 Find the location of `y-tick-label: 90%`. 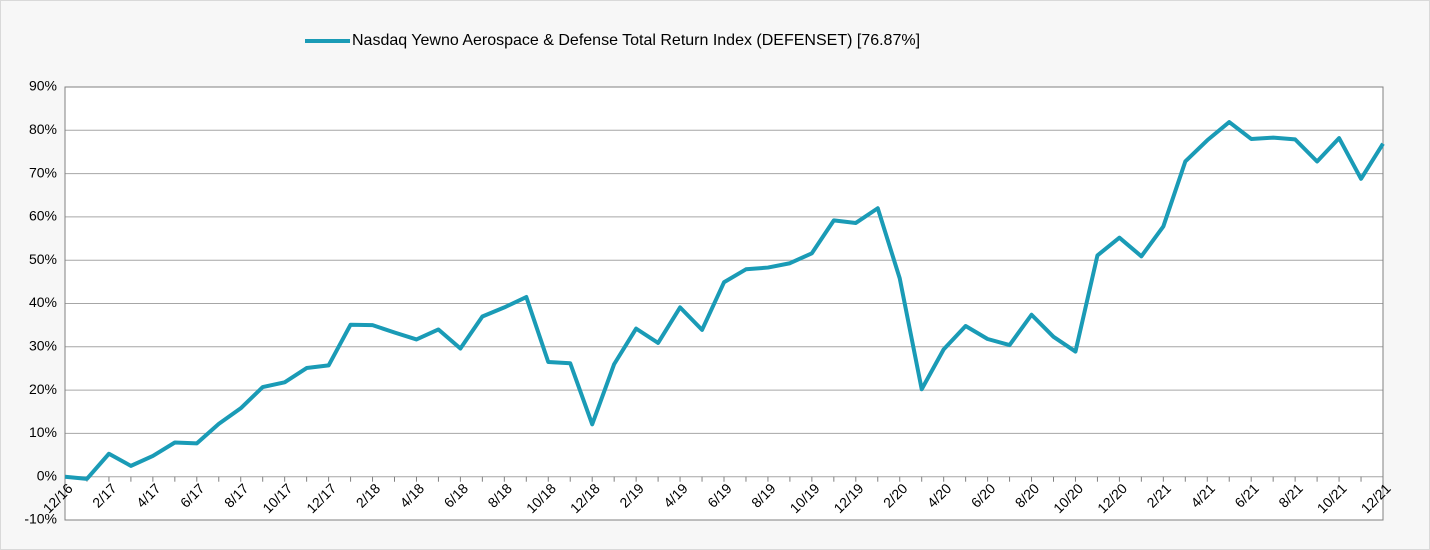

y-tick-label: 90% is located at coordinates (43, 86).